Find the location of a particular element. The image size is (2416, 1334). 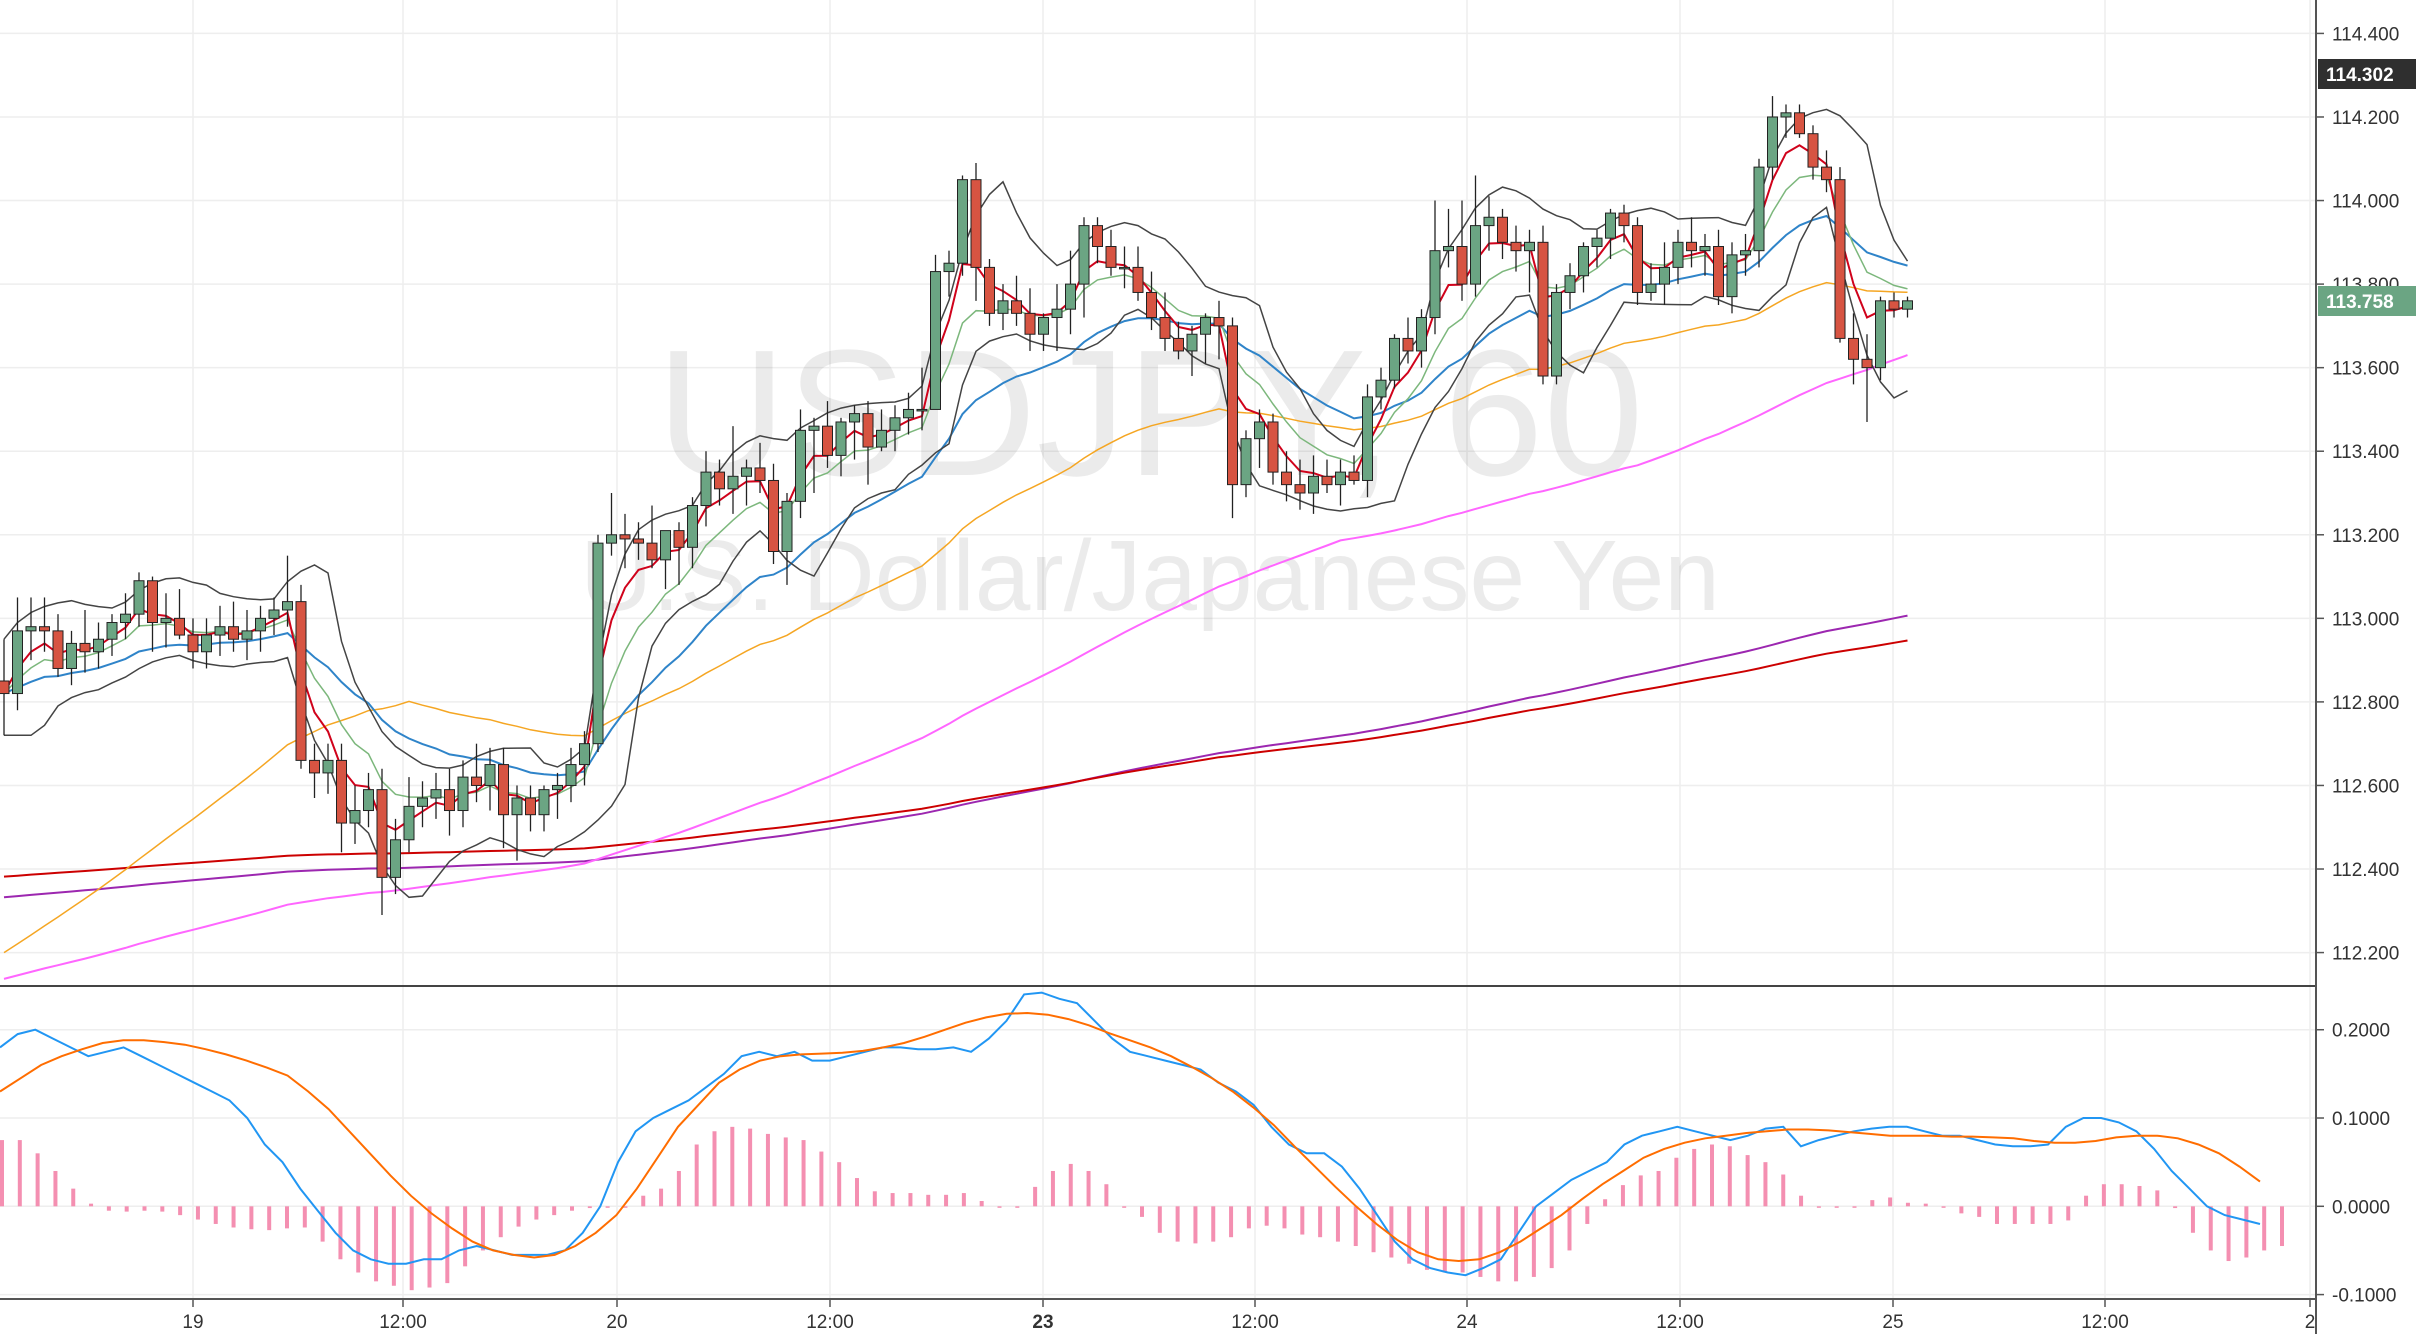

price-tick-label: 112.200 is located at coordinates (2365, 954).